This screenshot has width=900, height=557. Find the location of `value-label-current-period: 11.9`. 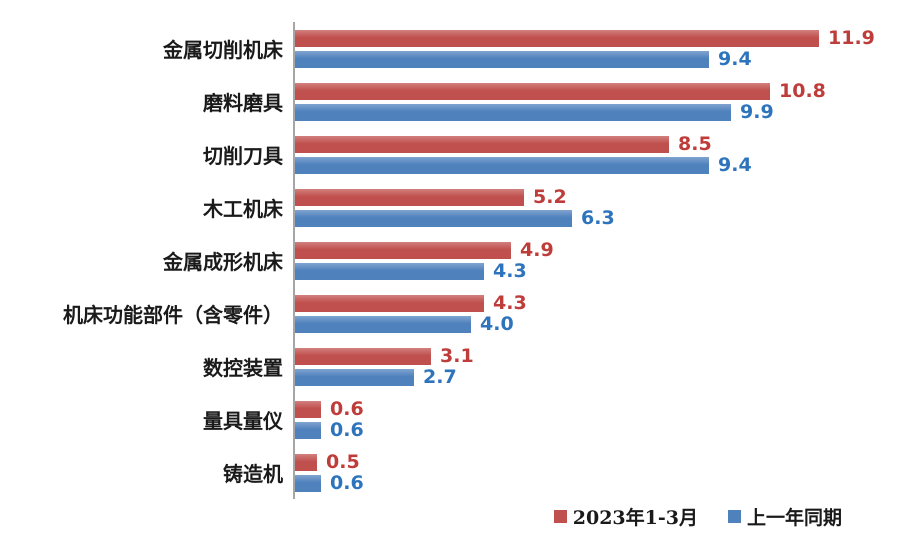

value-label-current-period: 11.9 is located at coordinates (851, 38).